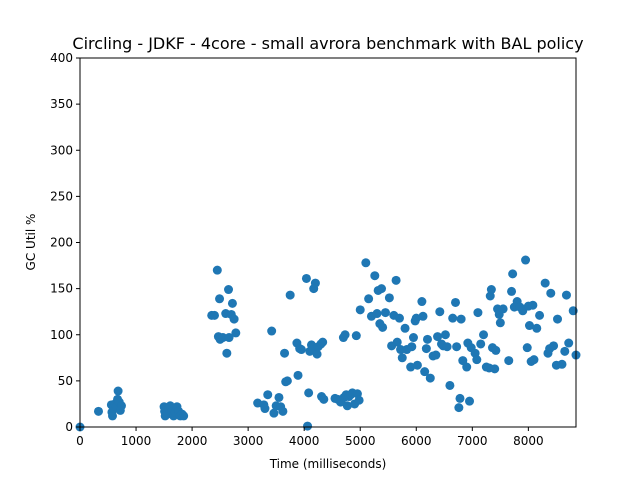 This screenshot has width=640, height=480. I want to click on x-tick-label: 1000, so click(136, 441).